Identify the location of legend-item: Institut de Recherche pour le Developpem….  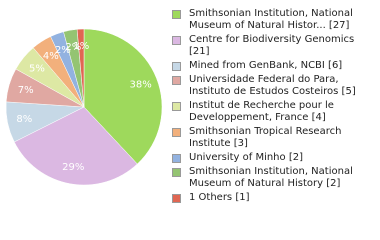
(274, 112).